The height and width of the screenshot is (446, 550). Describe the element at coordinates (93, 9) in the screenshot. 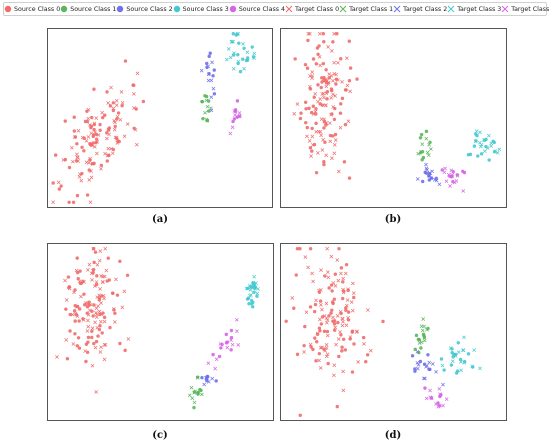

I see `legend-label: Source Class 1` at that location.